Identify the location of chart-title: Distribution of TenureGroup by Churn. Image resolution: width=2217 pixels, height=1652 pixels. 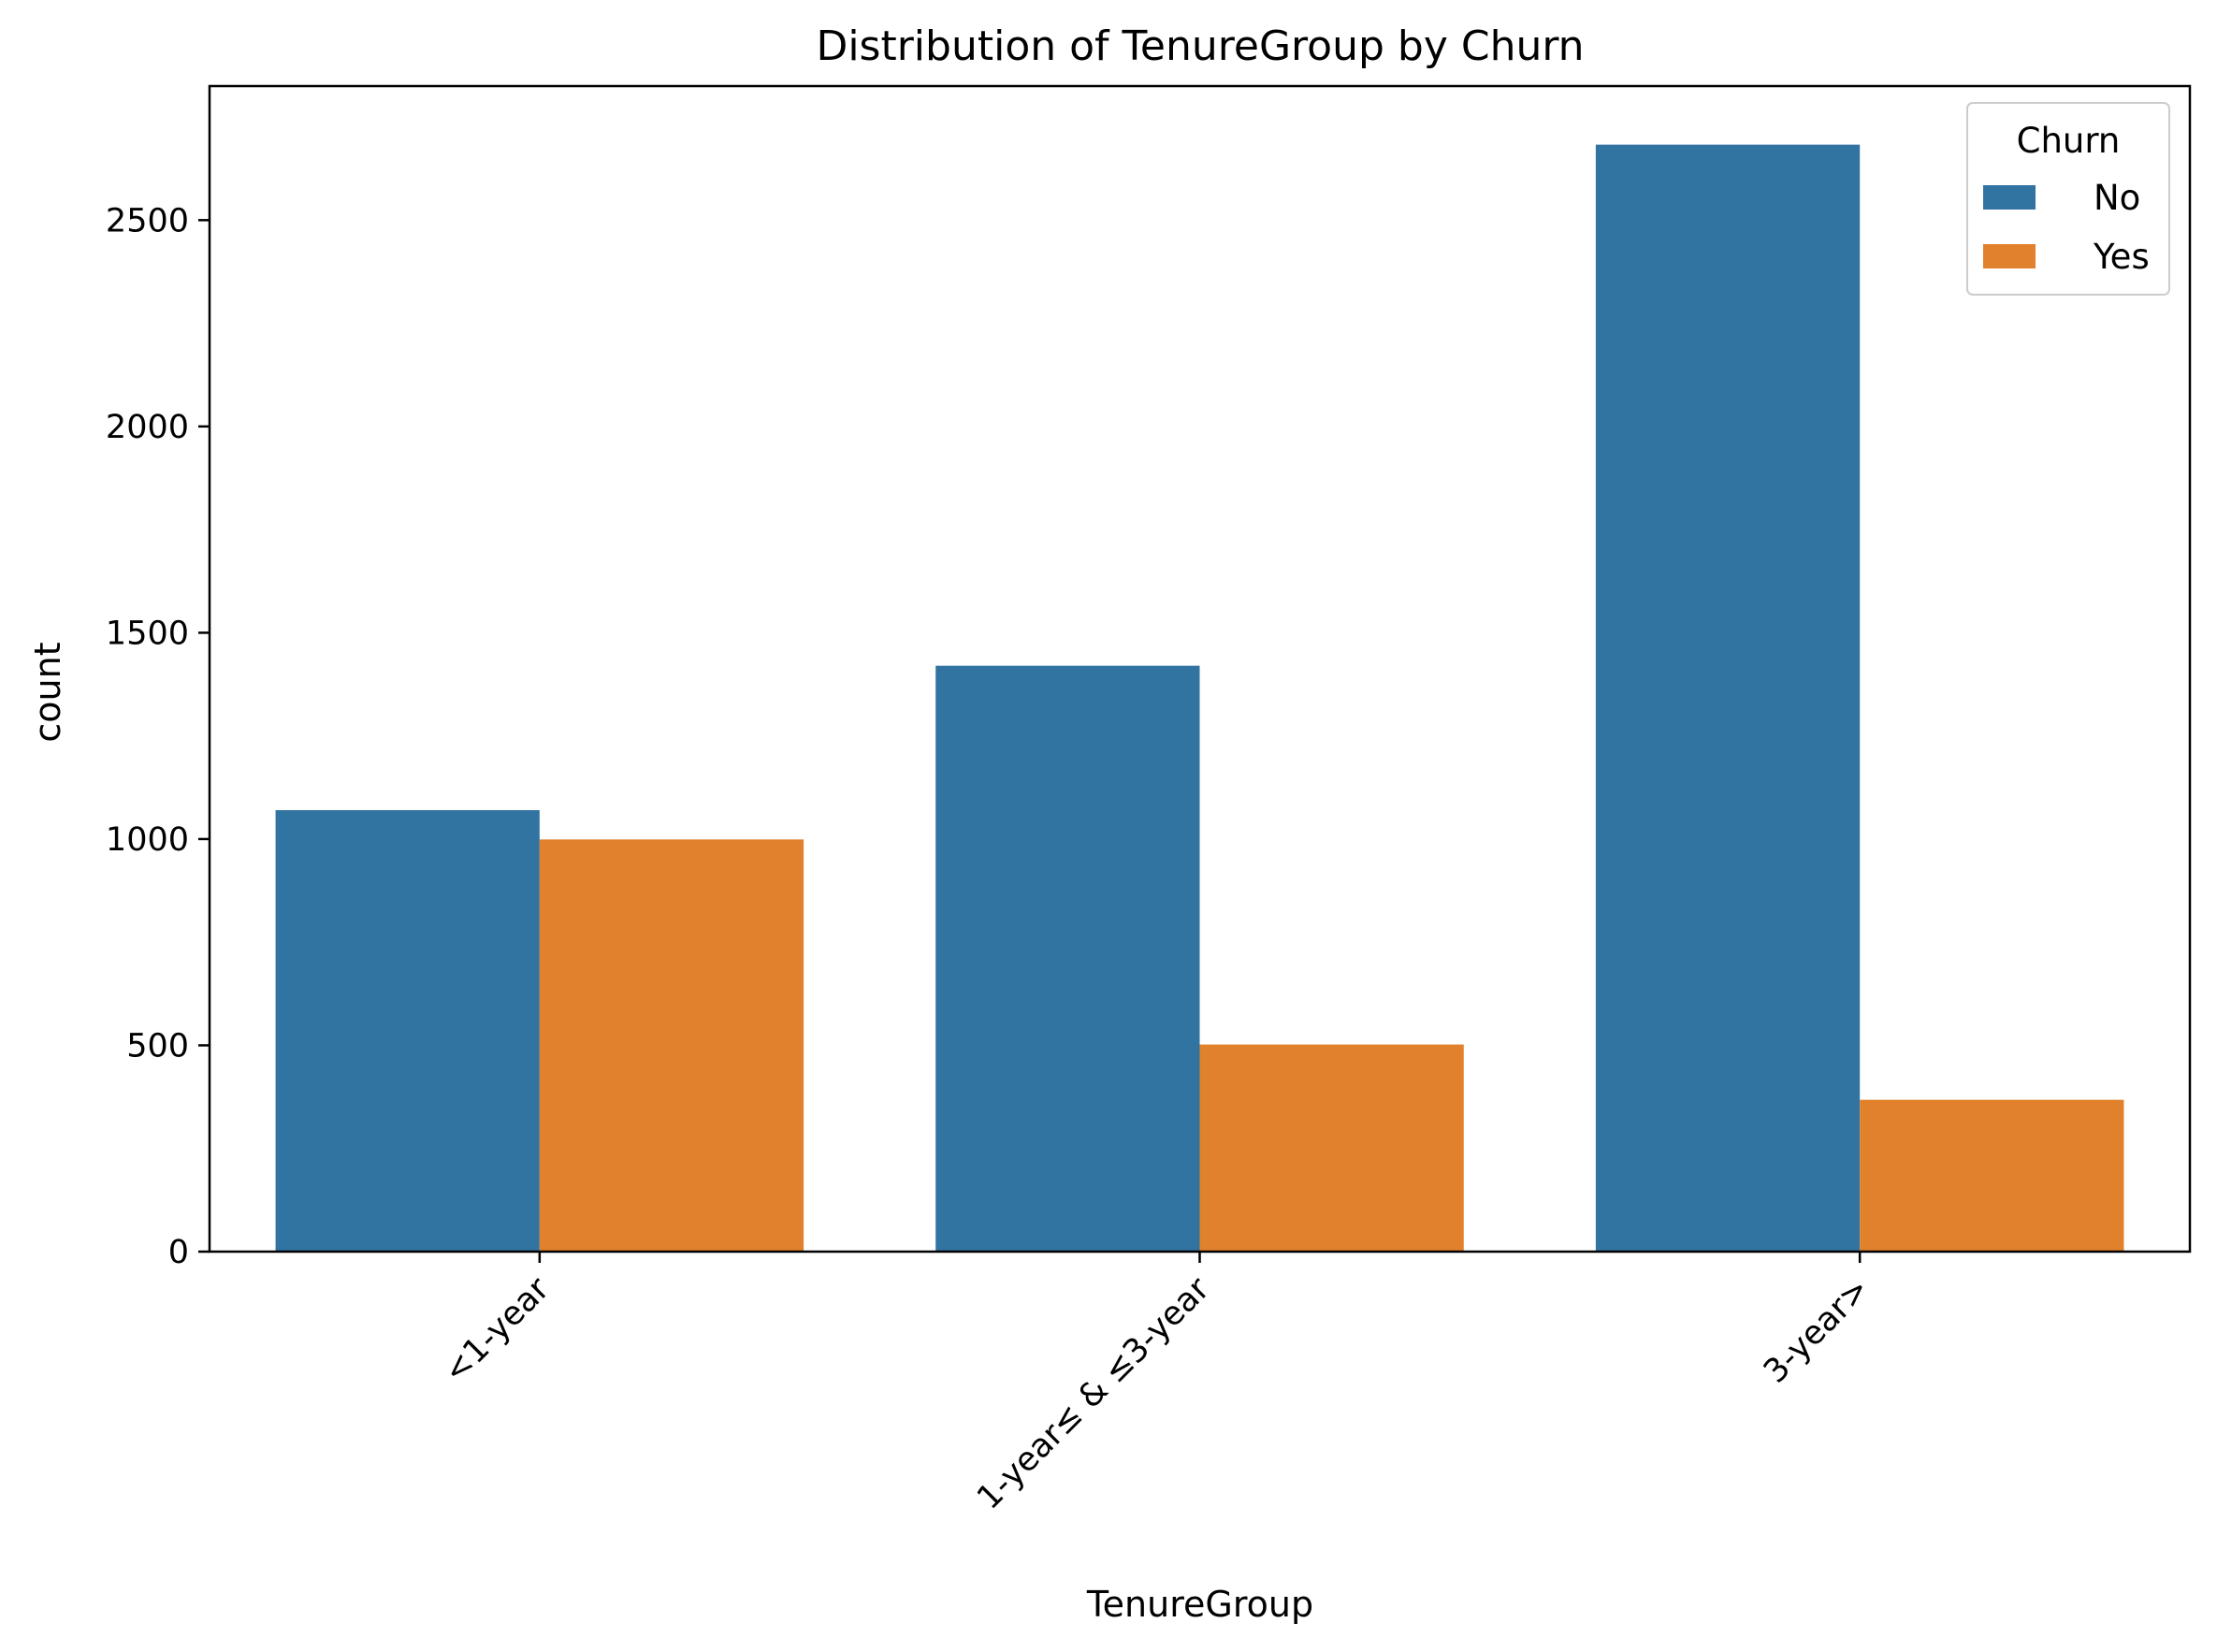
(1200, 46).